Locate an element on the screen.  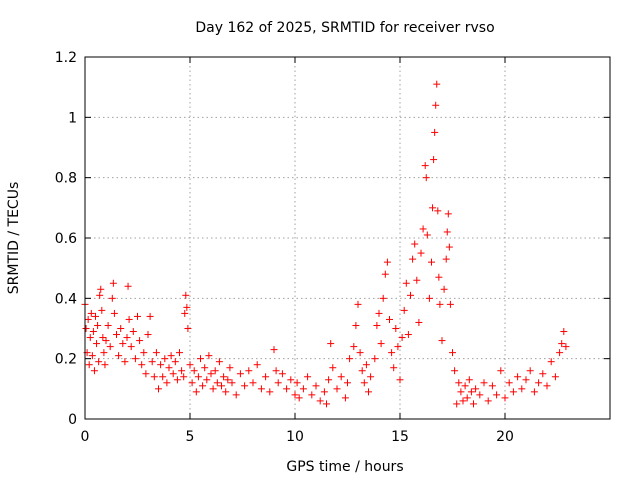
x-tick-label: 20 is located at coordinates (505, 437).